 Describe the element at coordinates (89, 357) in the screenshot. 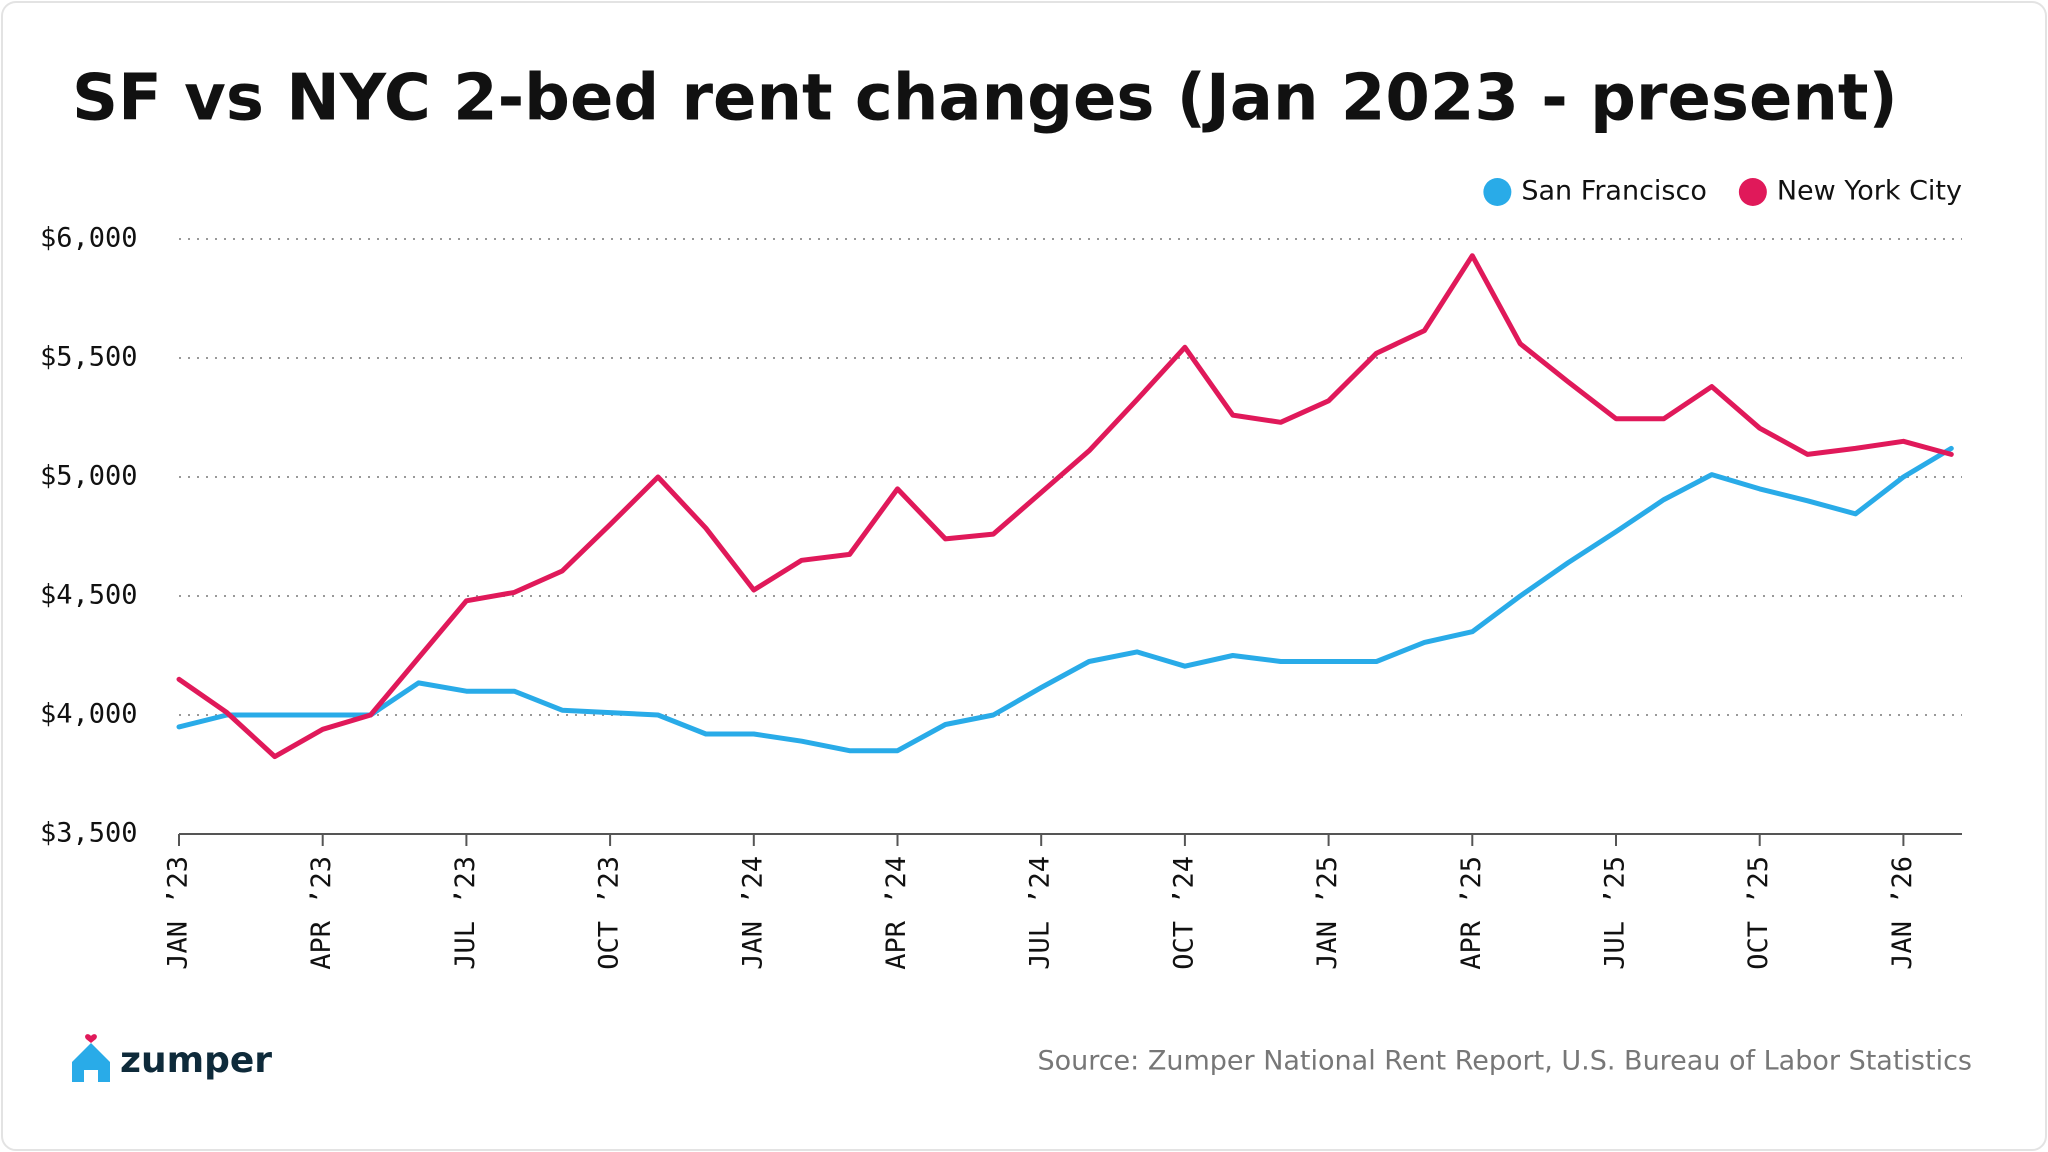

I see `y-tick-label: $5,500` at that location.